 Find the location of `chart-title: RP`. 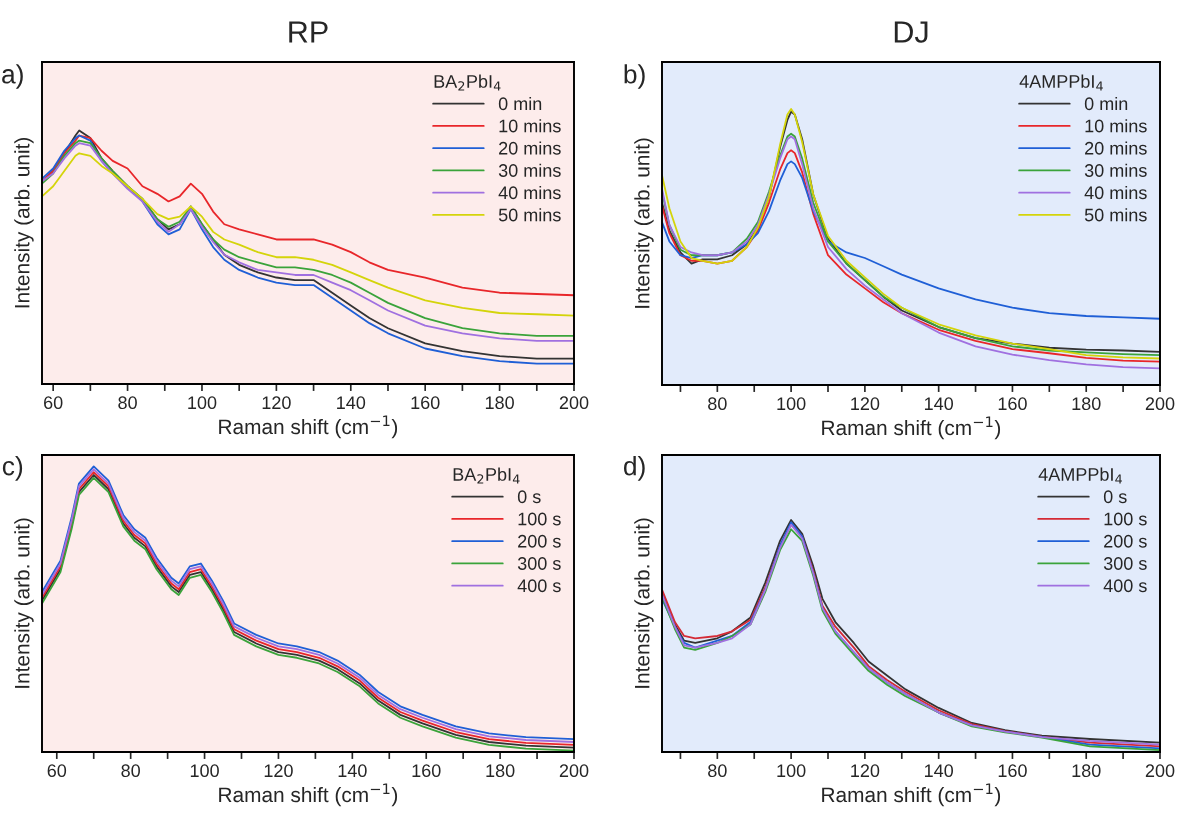

chart-title: RP is located at coordinates (308, 32).